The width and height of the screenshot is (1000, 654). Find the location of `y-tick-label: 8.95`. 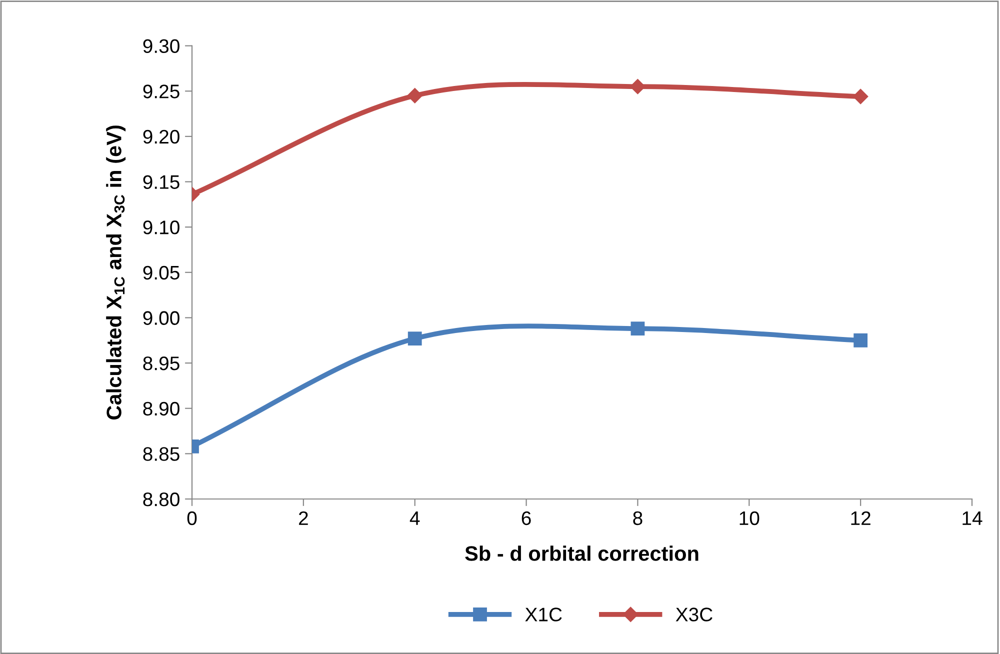

y-tick-label: 8.95 is located at coordinates (161, 363).